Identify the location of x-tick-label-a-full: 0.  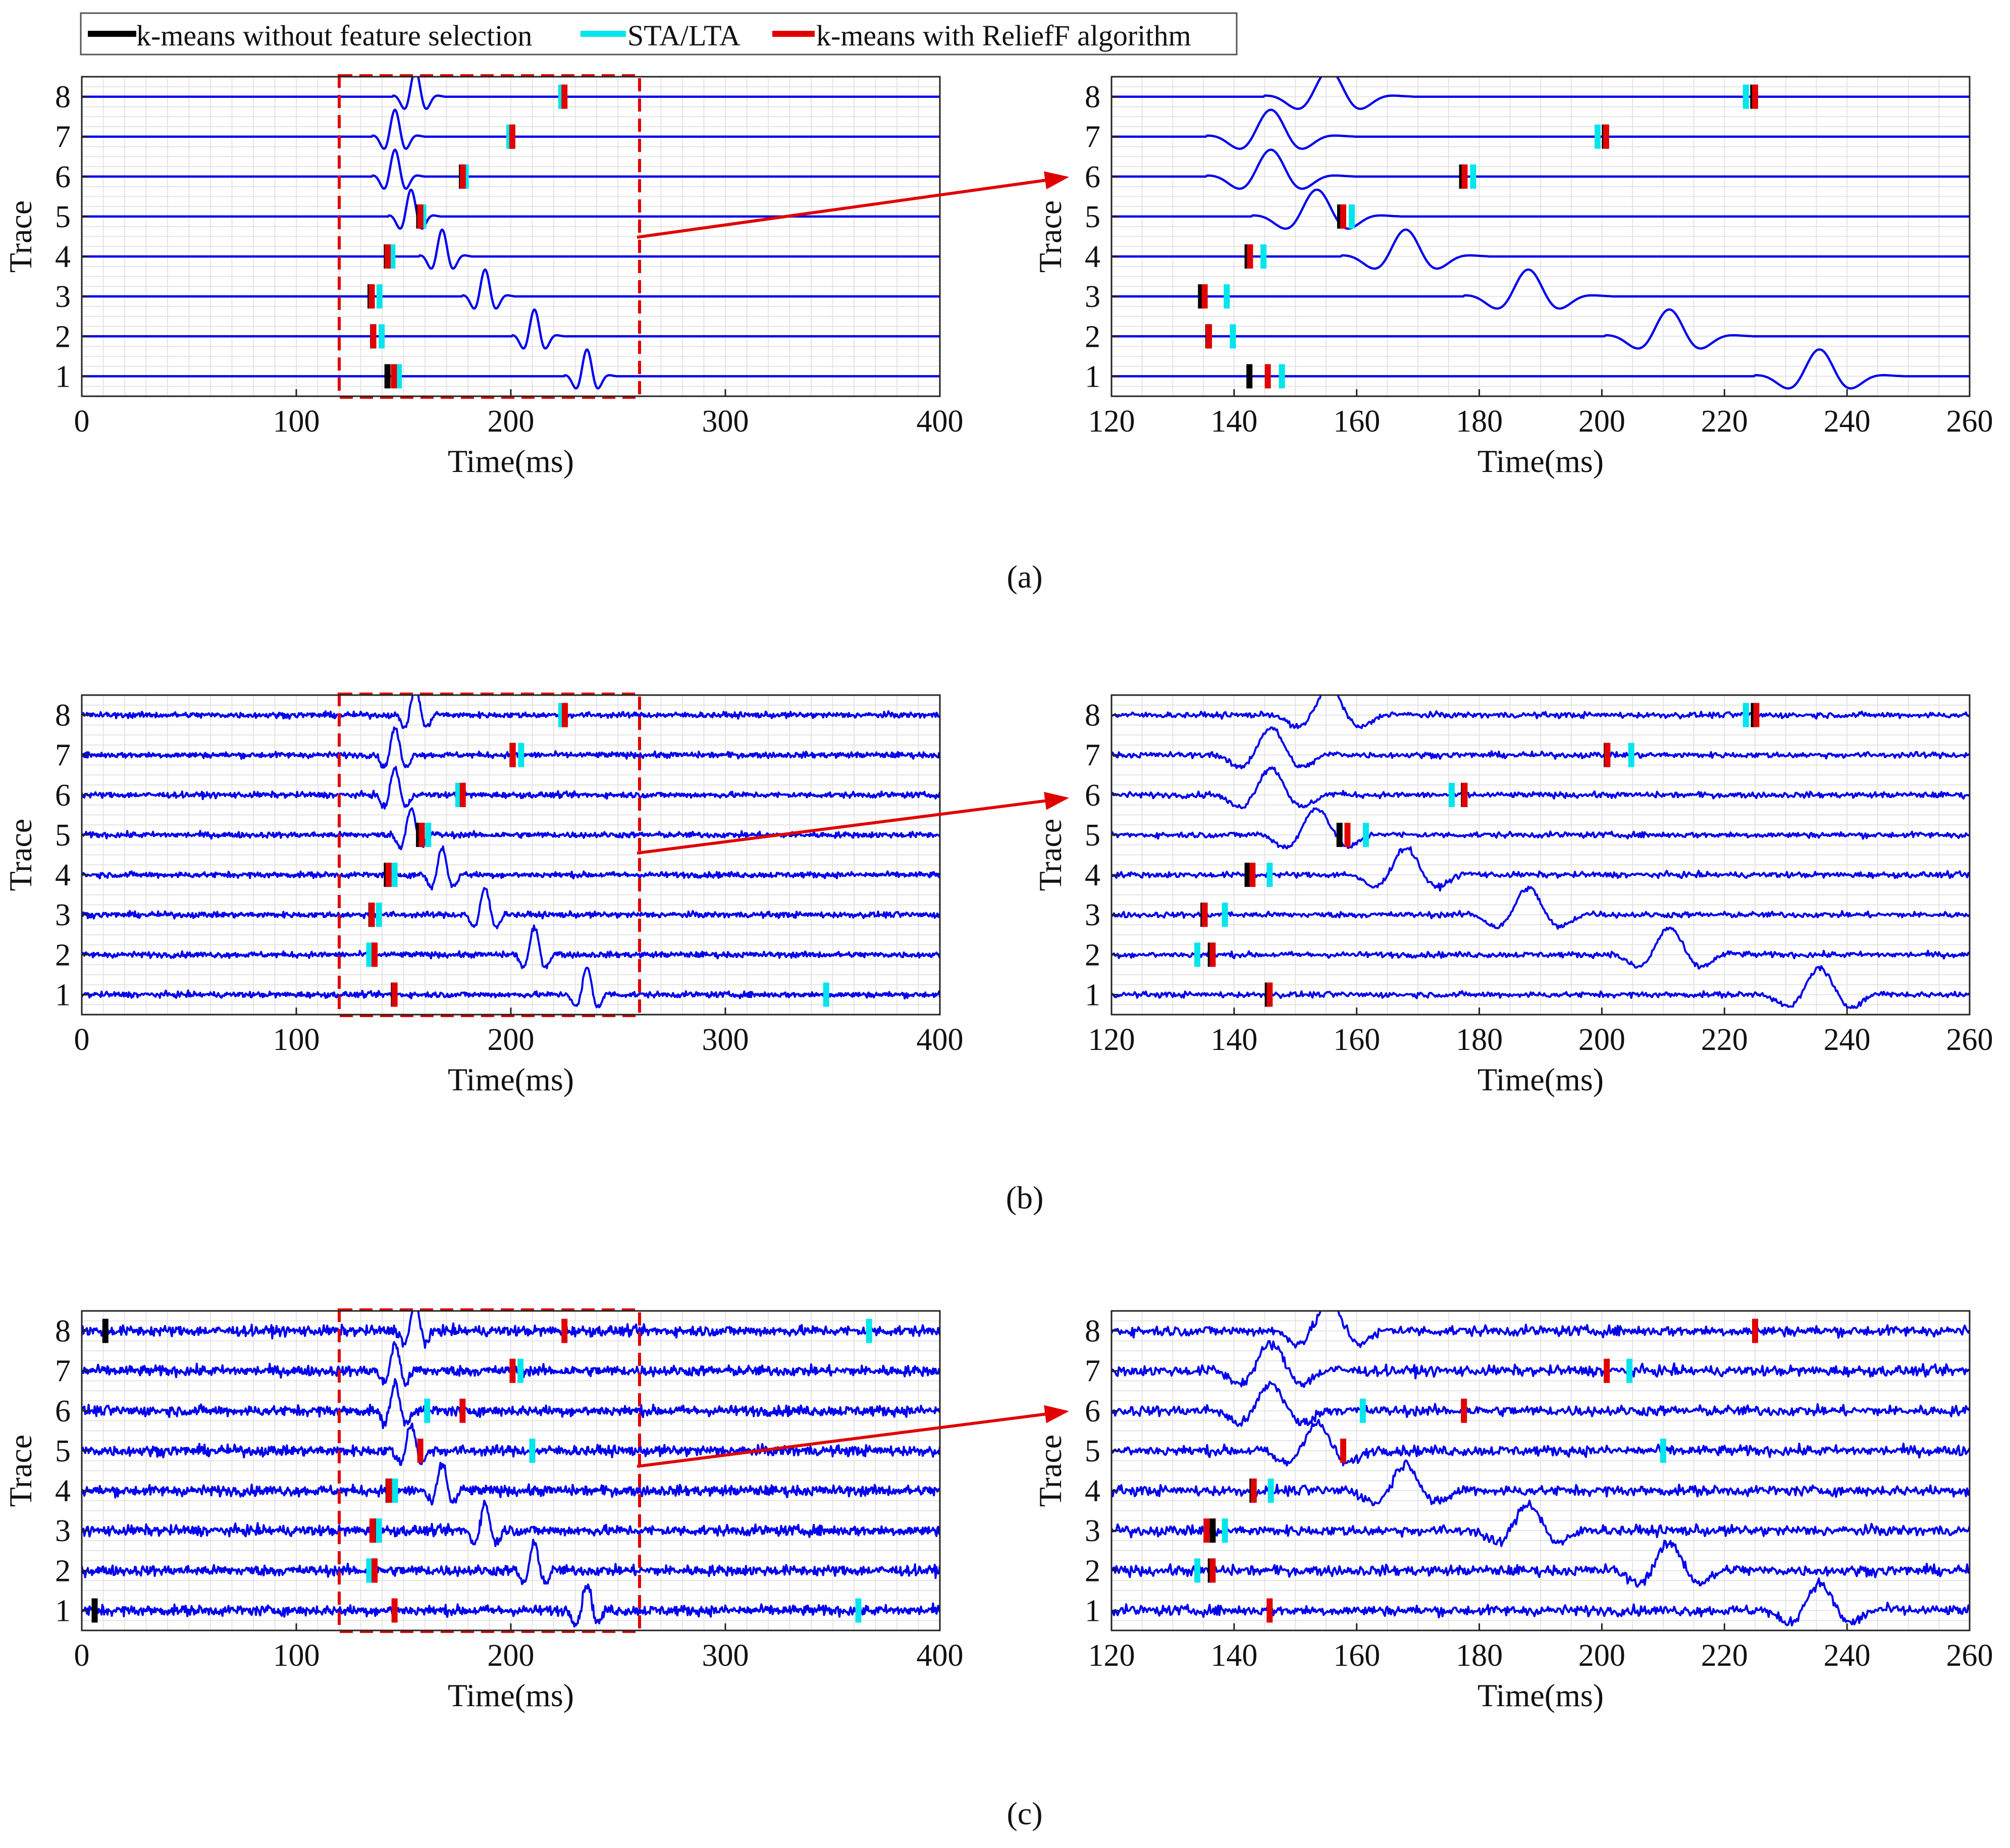
(82, 421).